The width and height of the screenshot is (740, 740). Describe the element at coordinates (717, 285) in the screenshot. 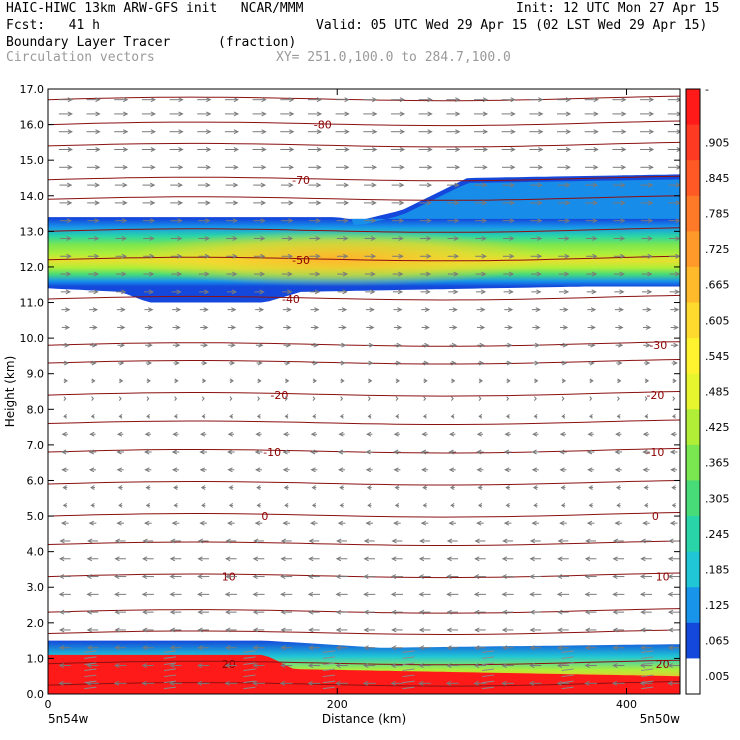

I see `colorbar-label: .665` at that location.